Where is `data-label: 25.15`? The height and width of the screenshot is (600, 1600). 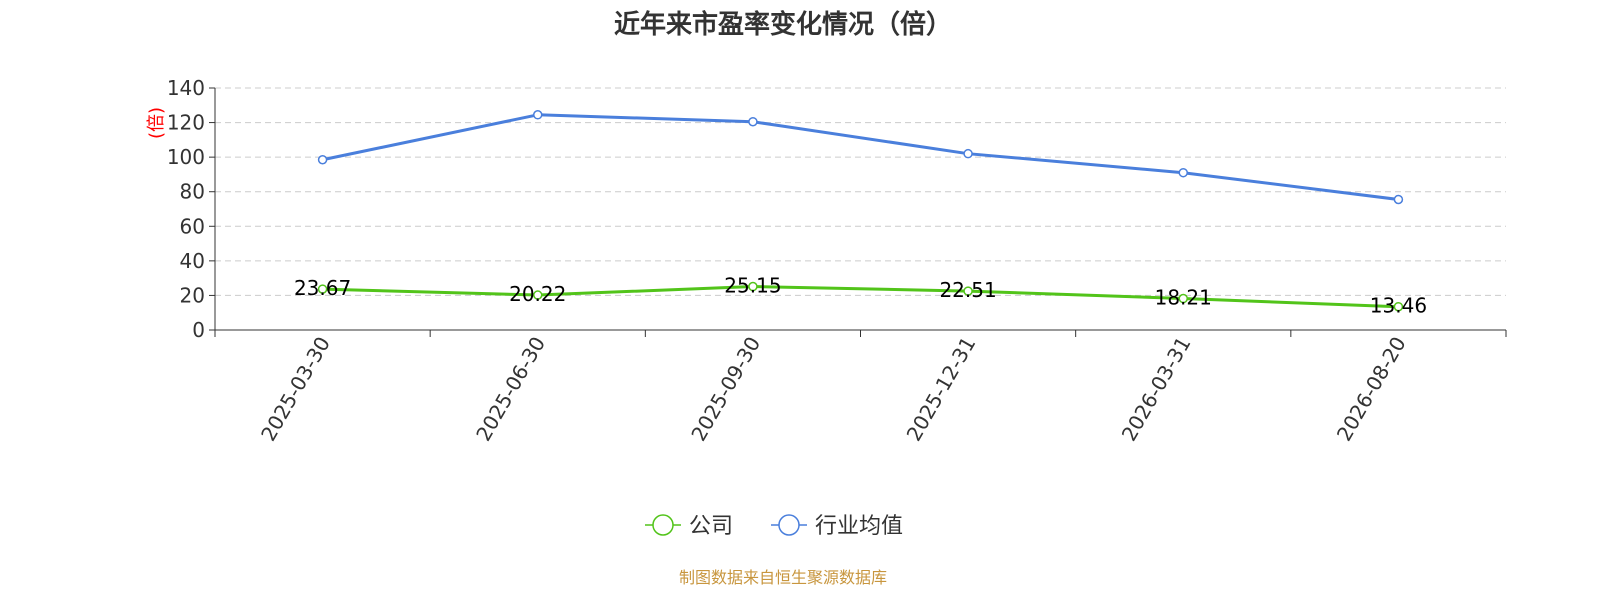
data-label: 25.15 is located at coordinates (752, 286).